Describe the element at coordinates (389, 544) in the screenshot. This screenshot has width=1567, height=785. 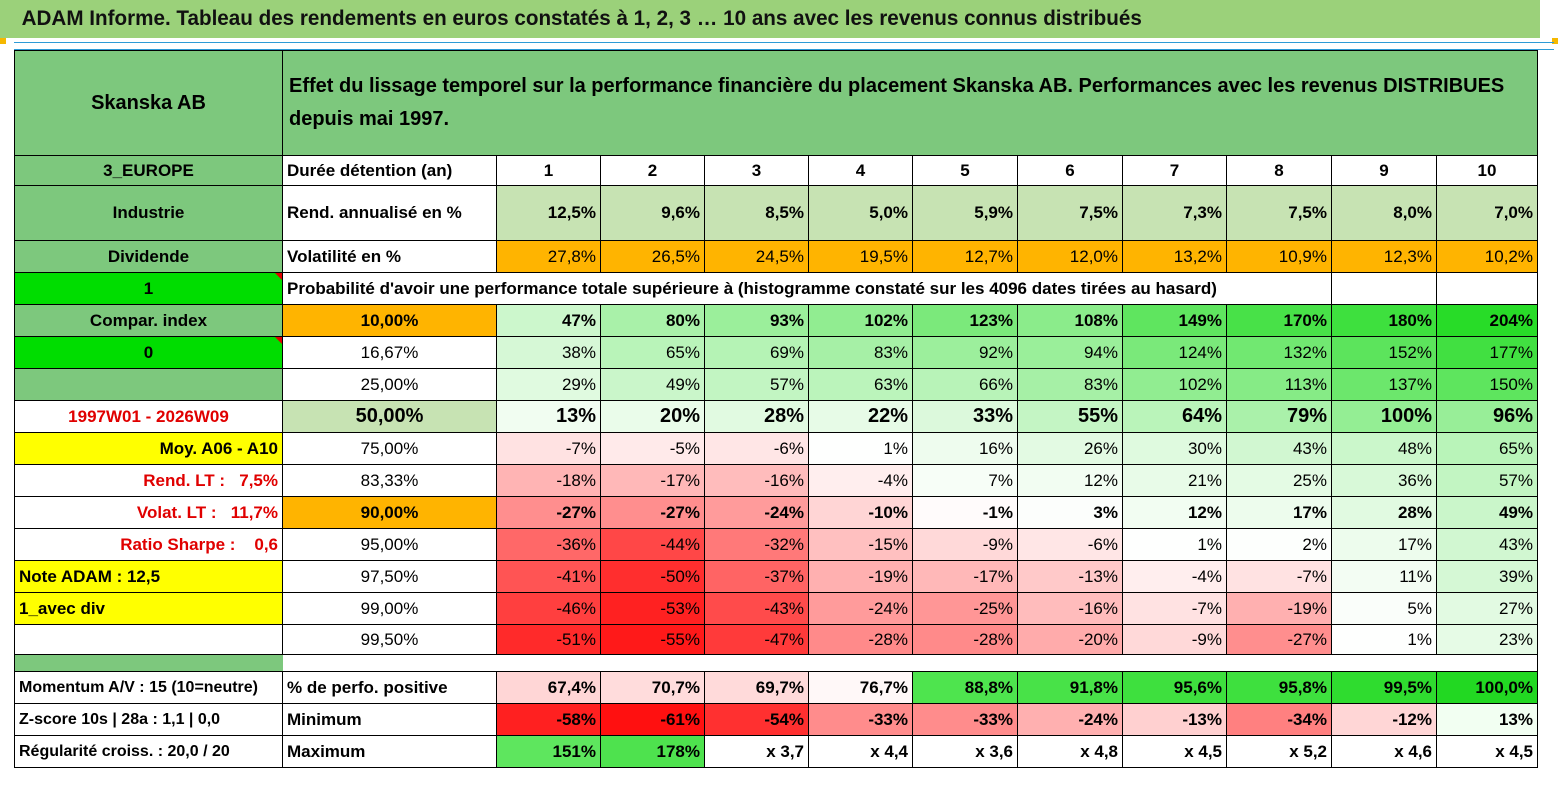
I see `quantile-percent: 95,00%` at that location.